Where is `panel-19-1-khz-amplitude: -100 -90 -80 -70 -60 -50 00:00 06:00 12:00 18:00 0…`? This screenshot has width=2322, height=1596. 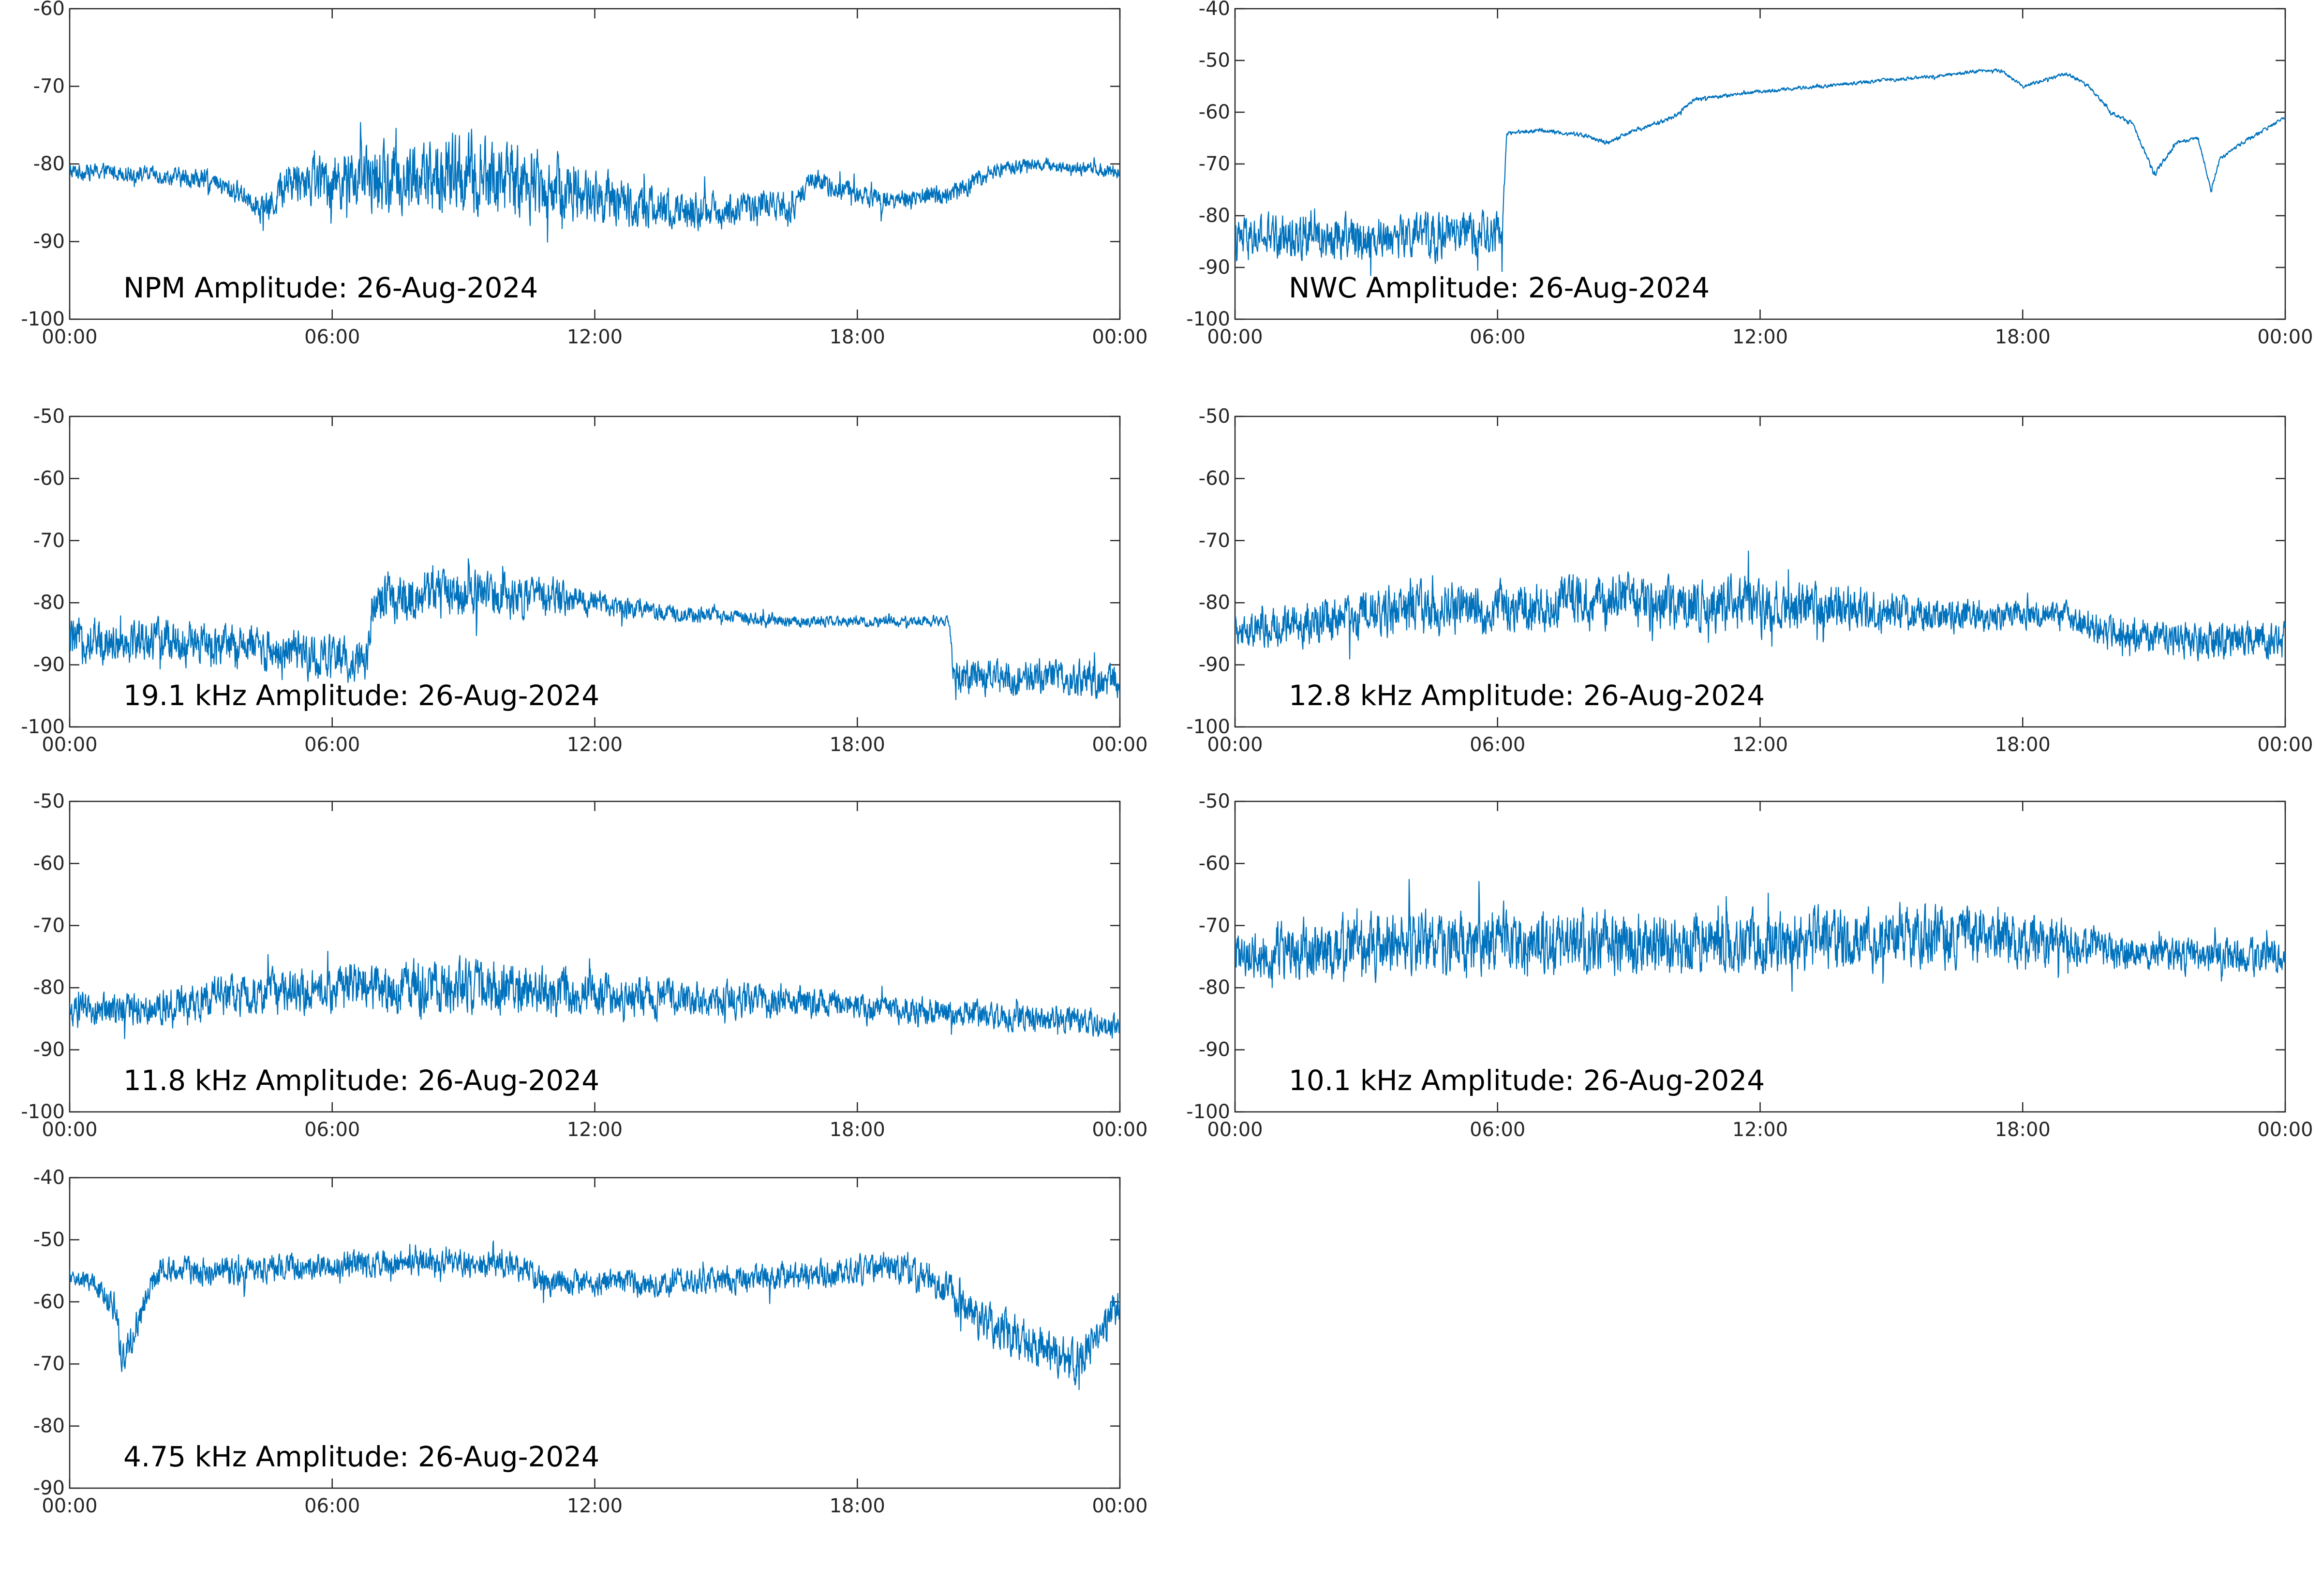 panel-19-1-khz-amplitude: -100 -90 -80 -70 -60 -50 00:00 06:00 12:00 18:00 0… is located at coordinates (584, 580).